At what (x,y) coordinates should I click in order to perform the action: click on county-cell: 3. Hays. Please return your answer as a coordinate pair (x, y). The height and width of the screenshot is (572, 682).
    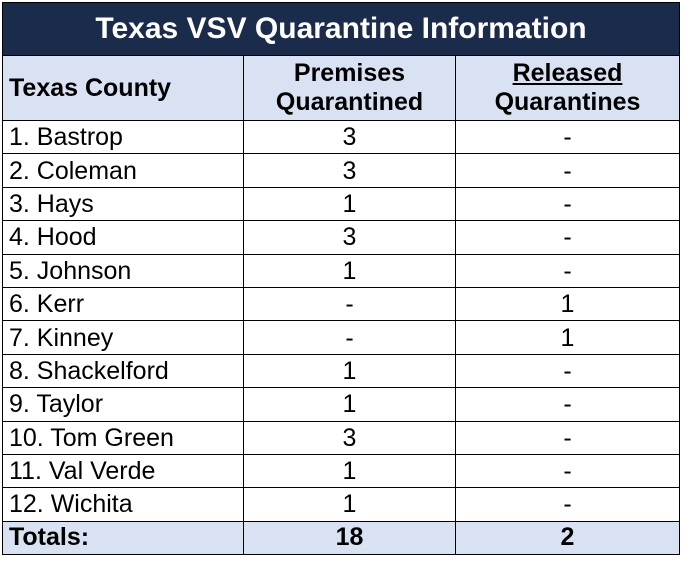
    Looking at the image, I should click on (123, 204).